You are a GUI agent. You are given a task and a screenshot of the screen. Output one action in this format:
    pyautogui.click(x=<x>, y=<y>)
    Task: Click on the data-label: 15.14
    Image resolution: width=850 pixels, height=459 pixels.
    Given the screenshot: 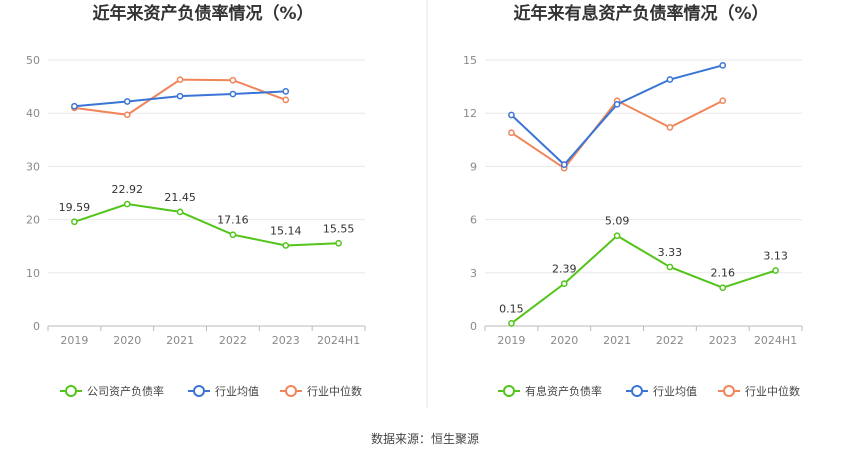 What is the action you would take?
    pyautogui.click(x=286, y=230)
    